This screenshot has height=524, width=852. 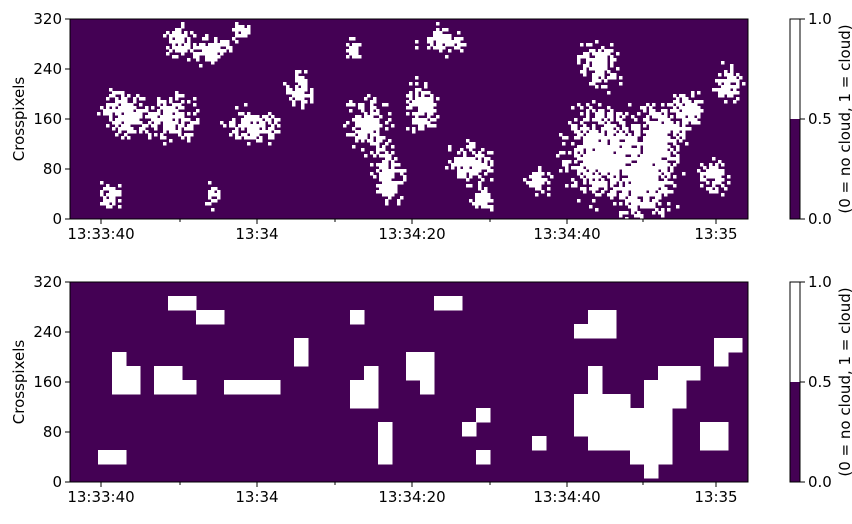 What do you see at coordinates (795, 169) in the screenshot?
I see `top-colorbar-no-cloud-segment` at bounding box center [795, 169].